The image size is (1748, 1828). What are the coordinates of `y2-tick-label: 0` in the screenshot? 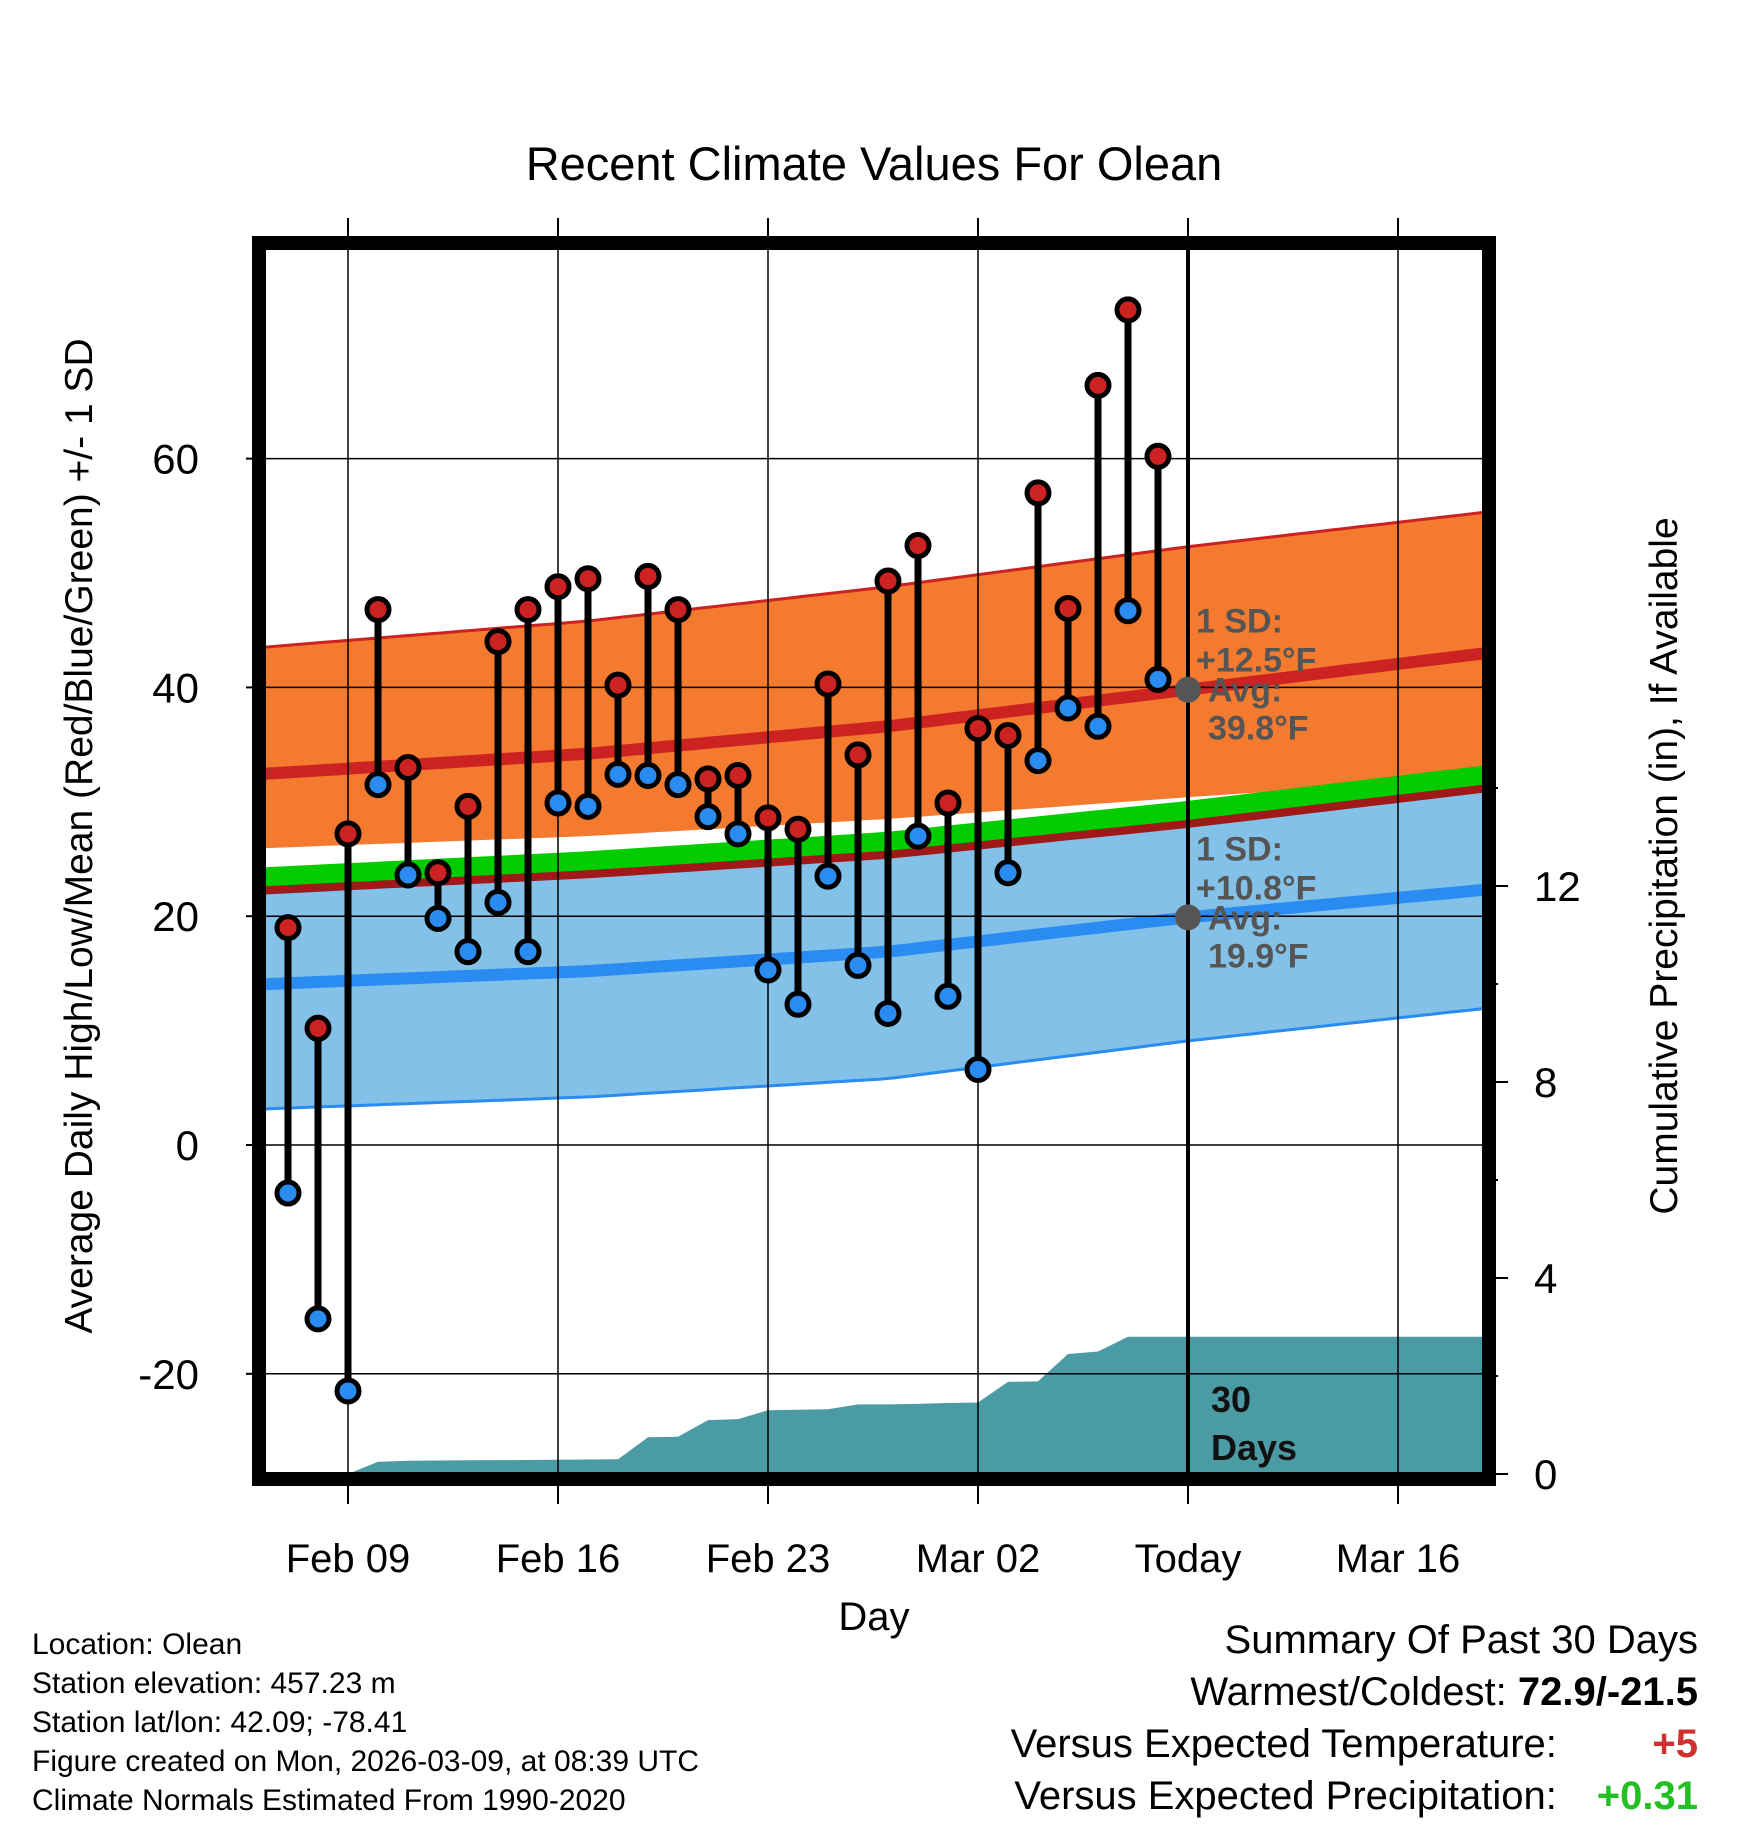 It's located at (1545, 1474).